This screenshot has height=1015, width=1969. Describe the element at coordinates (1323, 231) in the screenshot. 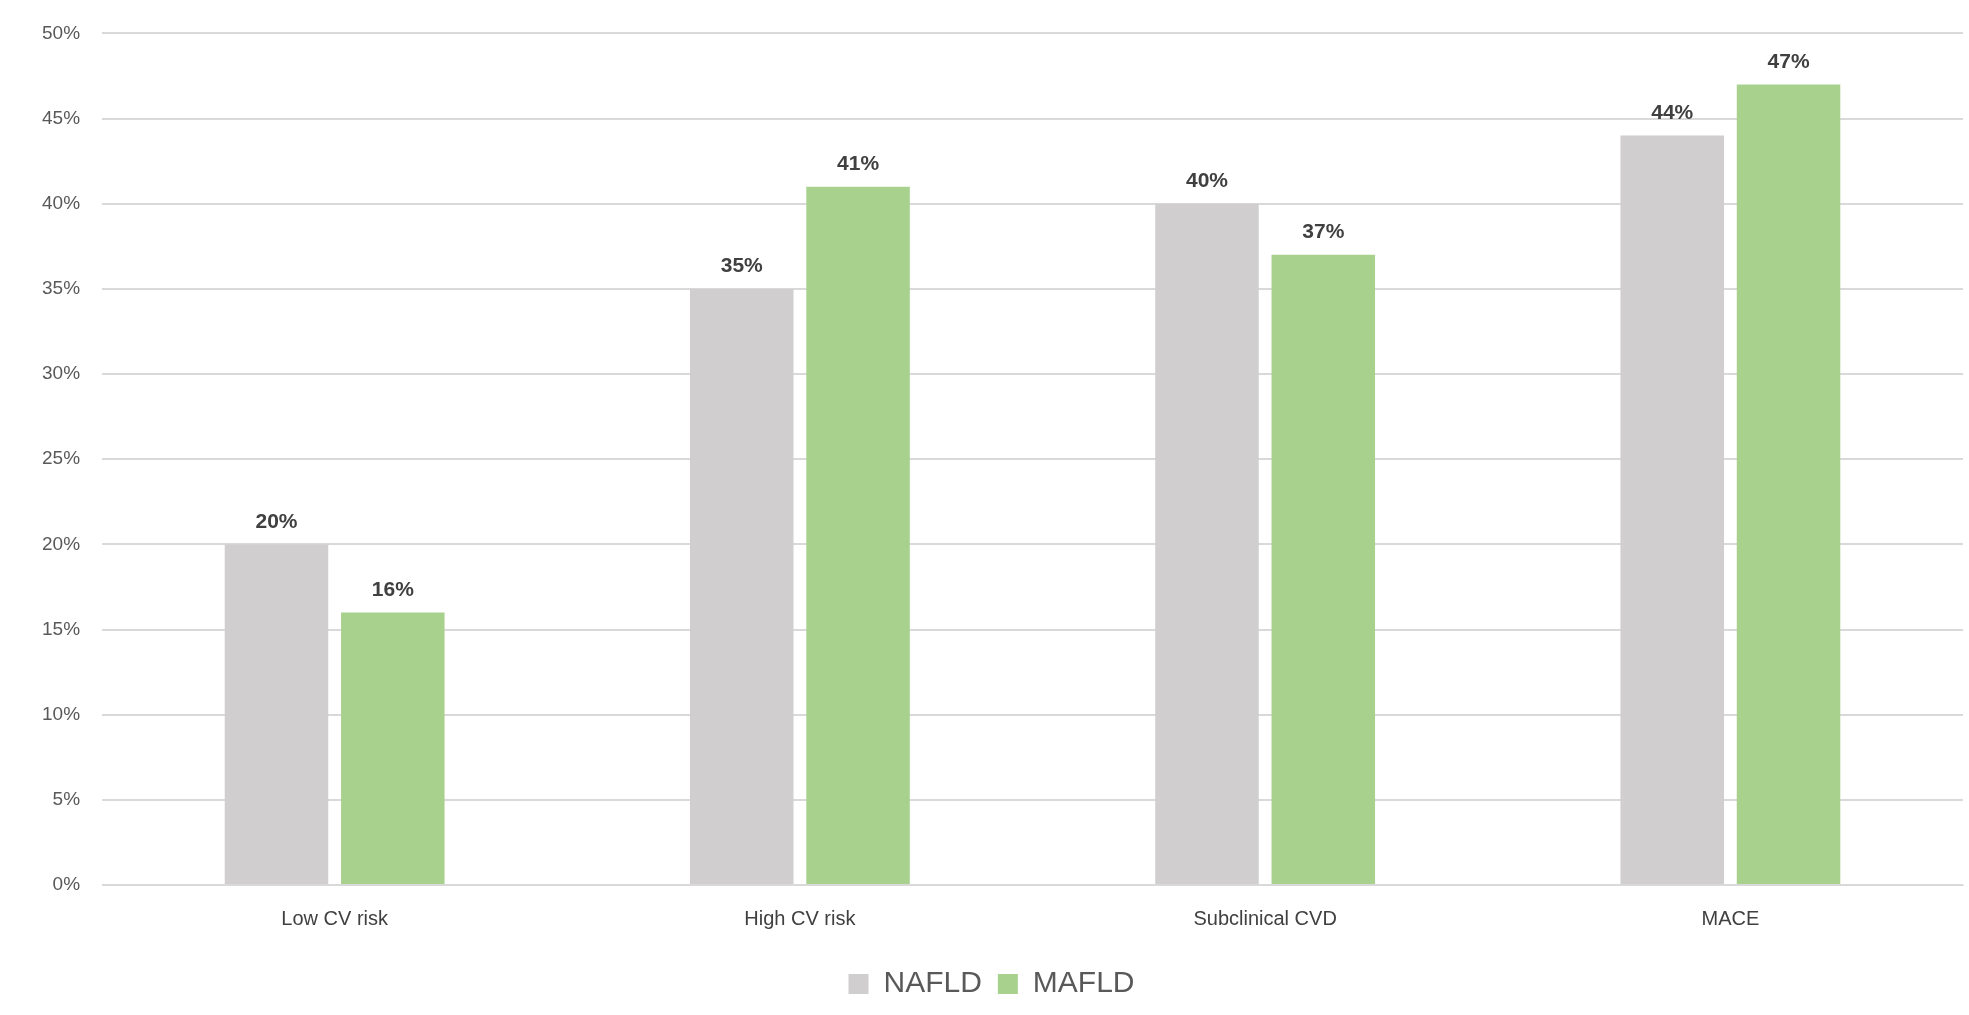

I see `data-label: 37%` at that location.